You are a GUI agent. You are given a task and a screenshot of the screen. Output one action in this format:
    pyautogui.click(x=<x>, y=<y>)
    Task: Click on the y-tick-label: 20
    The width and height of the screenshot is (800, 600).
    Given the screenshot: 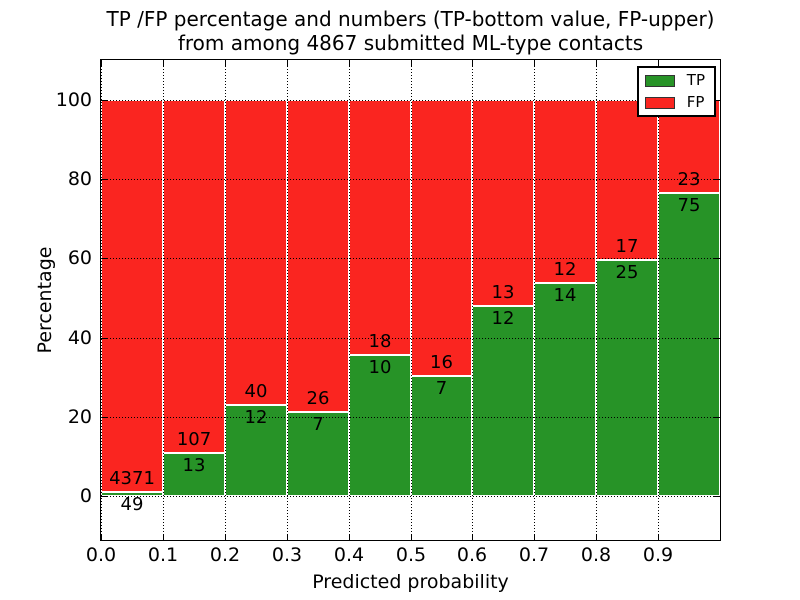 What is the action you would take?
    pyautogui.click(x=79, y=417)
    